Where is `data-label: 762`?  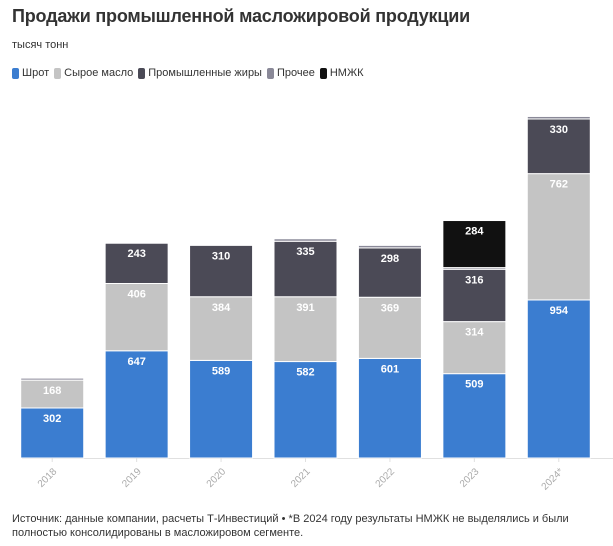
data-label: 762 is located at coordinates (559, 185).